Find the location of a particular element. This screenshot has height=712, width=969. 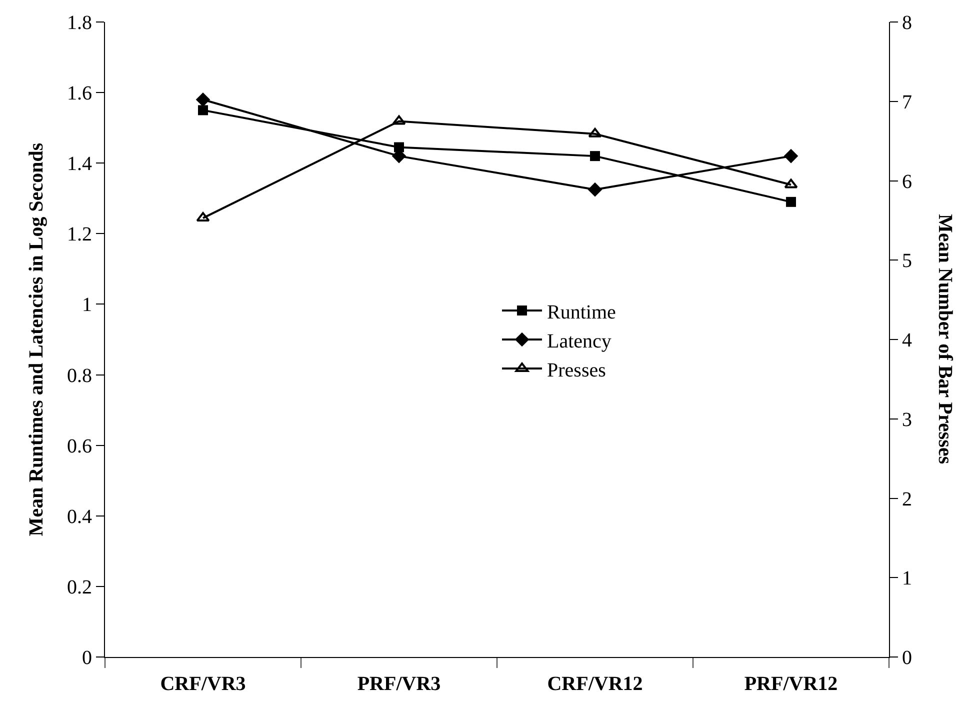

y2-tick-label: 1 is located at coordinates (907, 579).